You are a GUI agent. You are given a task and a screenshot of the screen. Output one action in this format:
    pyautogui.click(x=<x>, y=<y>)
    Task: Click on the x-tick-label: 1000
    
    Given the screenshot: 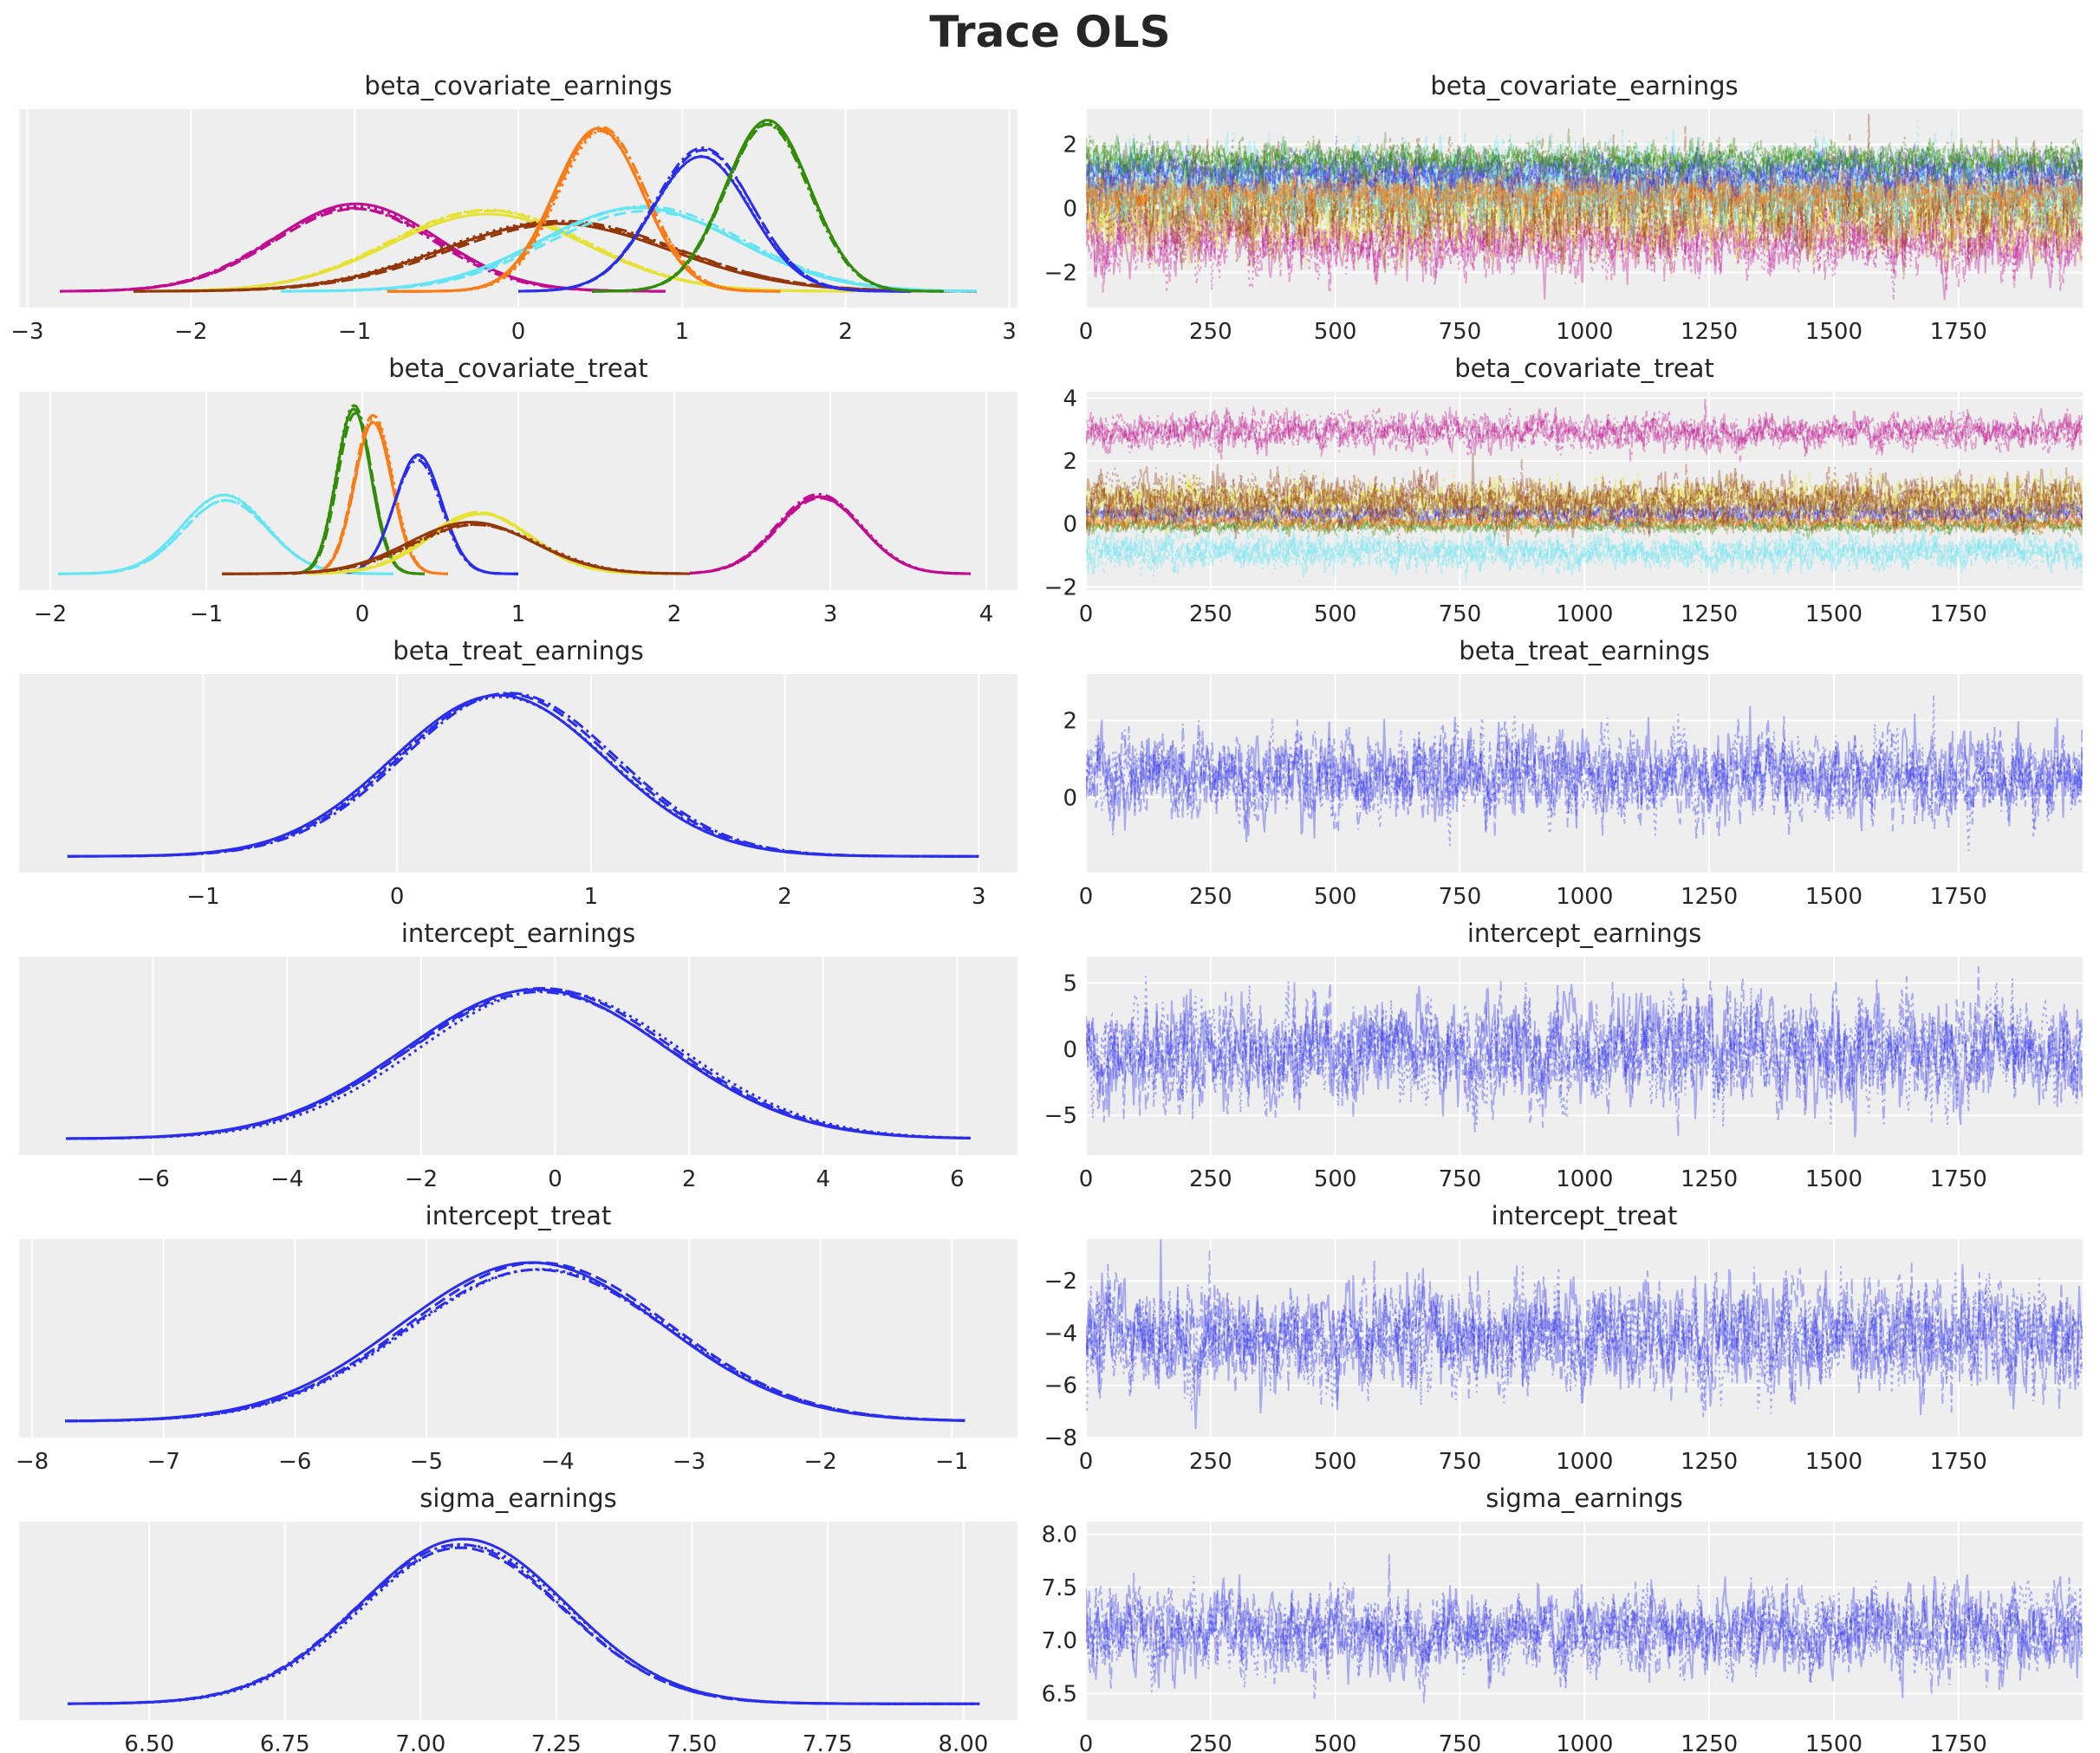 What is the action you would take?
    pyautogui.click(x=1584, y=1742)
    